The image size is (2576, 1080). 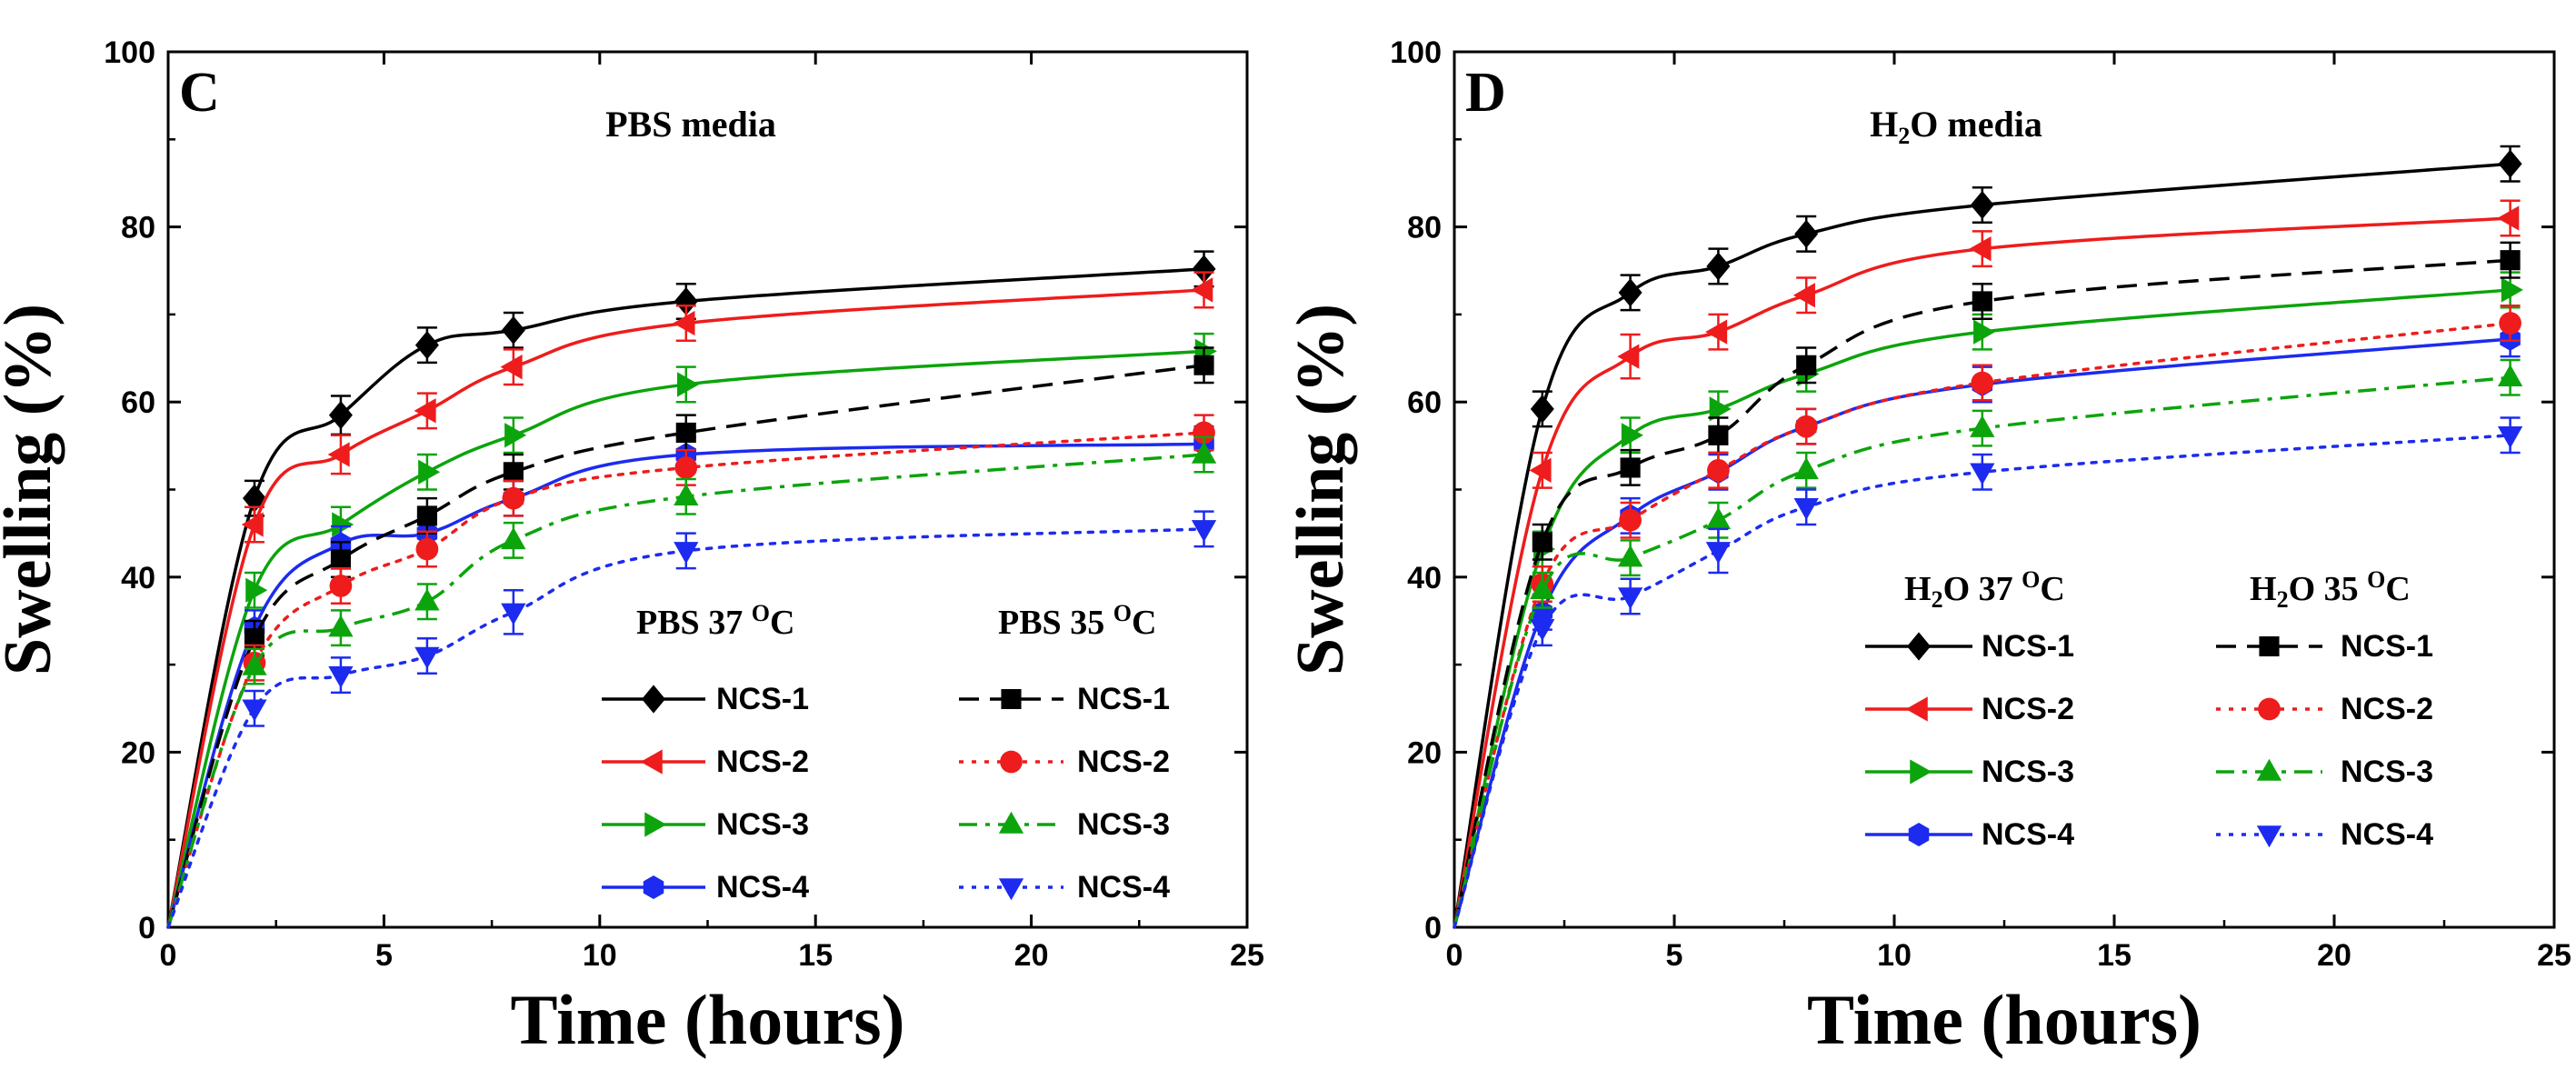 I want to click on x-tick-label: 20, so click(x=2334, y=956).